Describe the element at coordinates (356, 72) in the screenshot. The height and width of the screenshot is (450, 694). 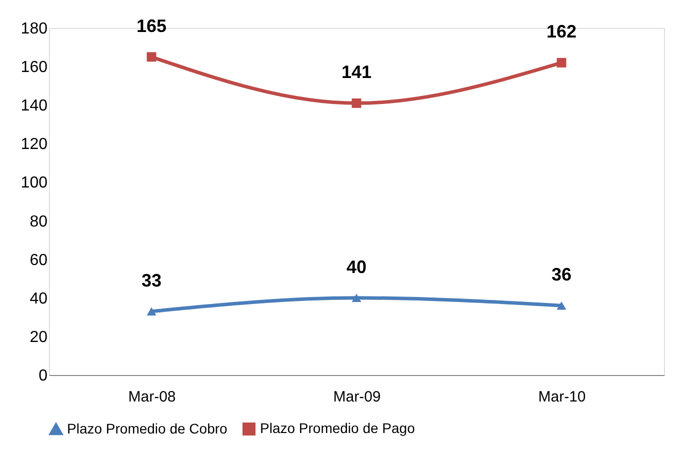
I see `data-label: 141` at that location.